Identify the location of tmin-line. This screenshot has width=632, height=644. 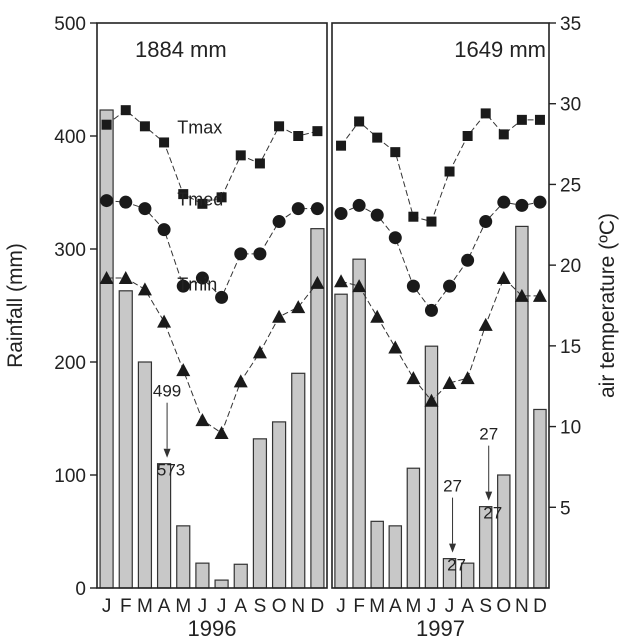
(212, 355).